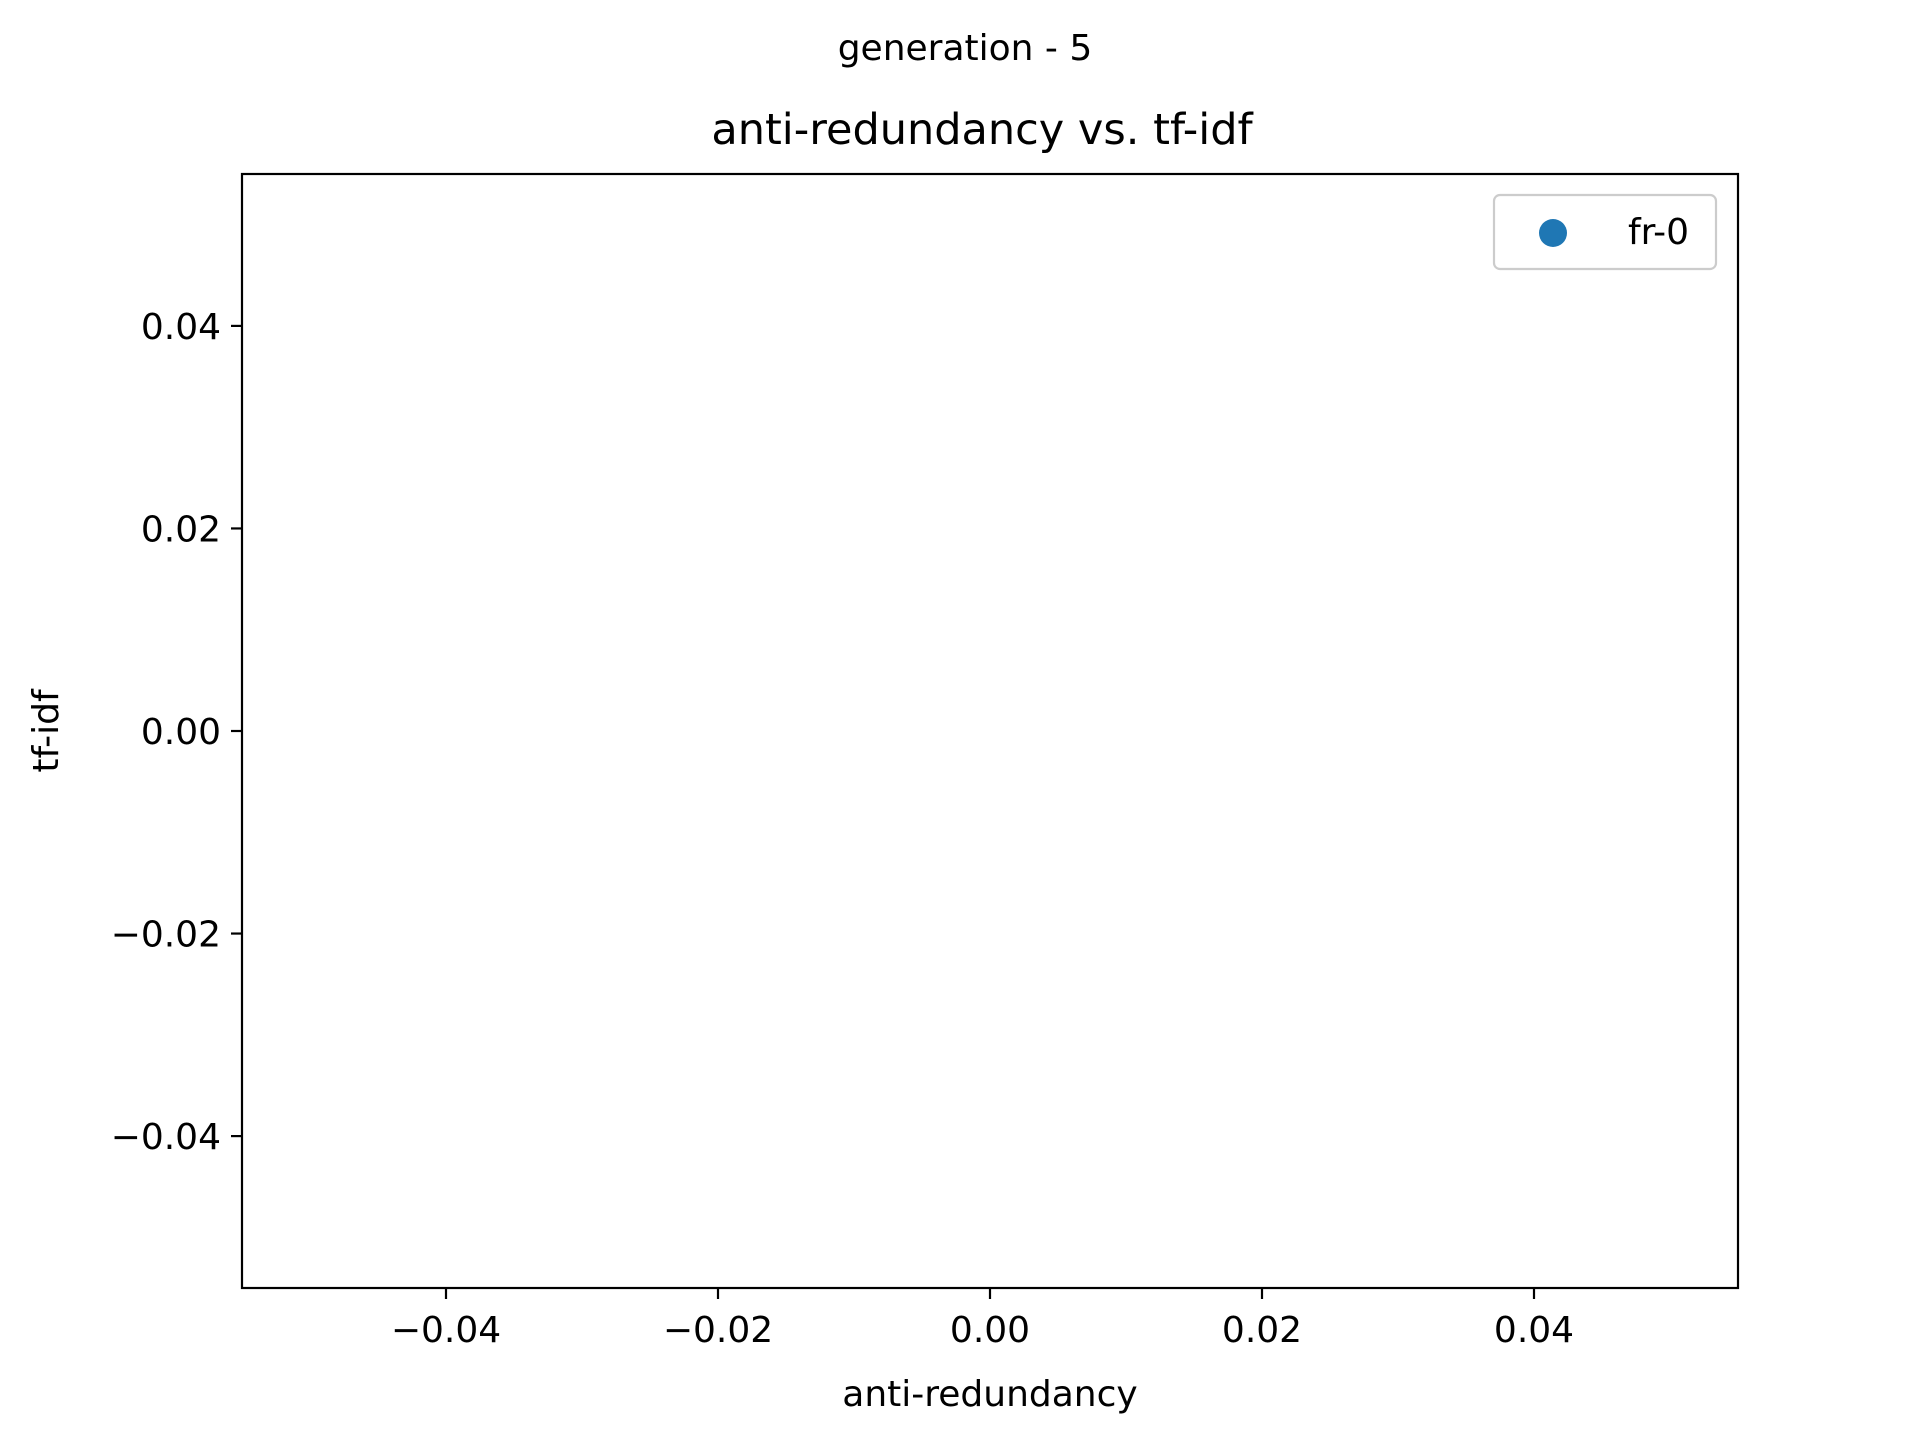 Image resolution: width=1920 pixels, height=1440 pixels. What do you see at coordinates (166, 1137) in the screenshot?
I see `y-tick-label: −0.04` at bounding box center [166, 1137].